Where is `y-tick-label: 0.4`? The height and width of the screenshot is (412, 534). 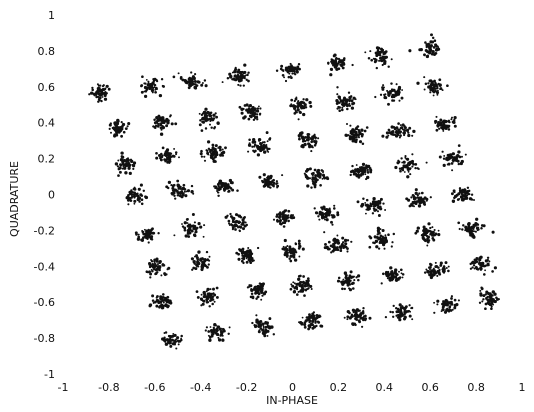
y-tick-label: 0.4 is located at coordinates (47, 123).